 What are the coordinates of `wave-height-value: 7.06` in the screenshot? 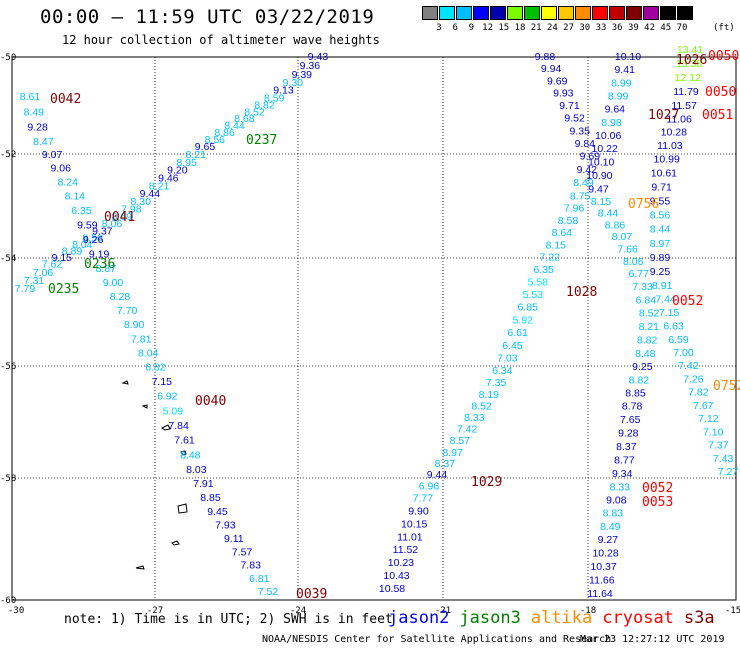 It's located at (43, 273).